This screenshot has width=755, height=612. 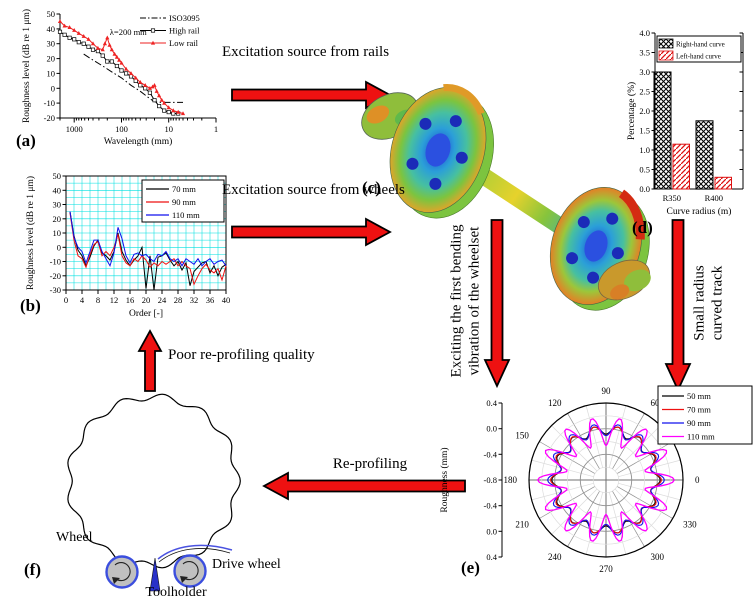 I want to click on x-axis-label: Order [-], so click(x=146, y=314).